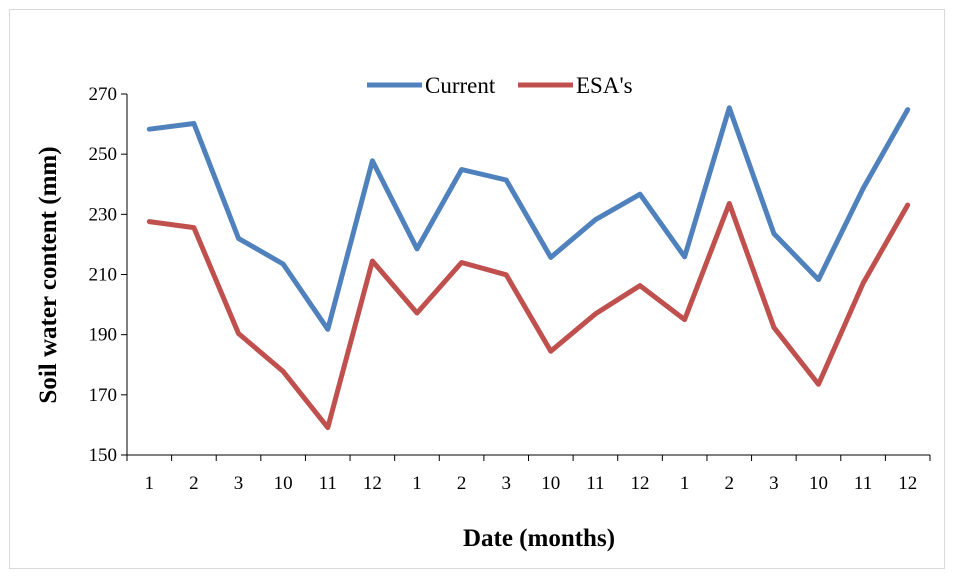 Image resolution: width=956 pixels, height=581 pixels. I want to click on legend: Current ESA's, so click(500, 85).